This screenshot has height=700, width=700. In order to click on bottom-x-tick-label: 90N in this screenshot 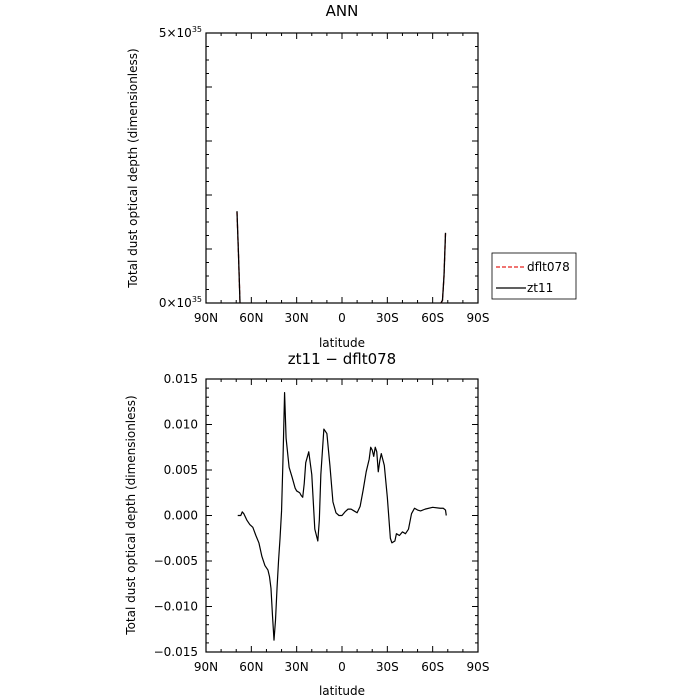, I will do `click(206, 667)`.